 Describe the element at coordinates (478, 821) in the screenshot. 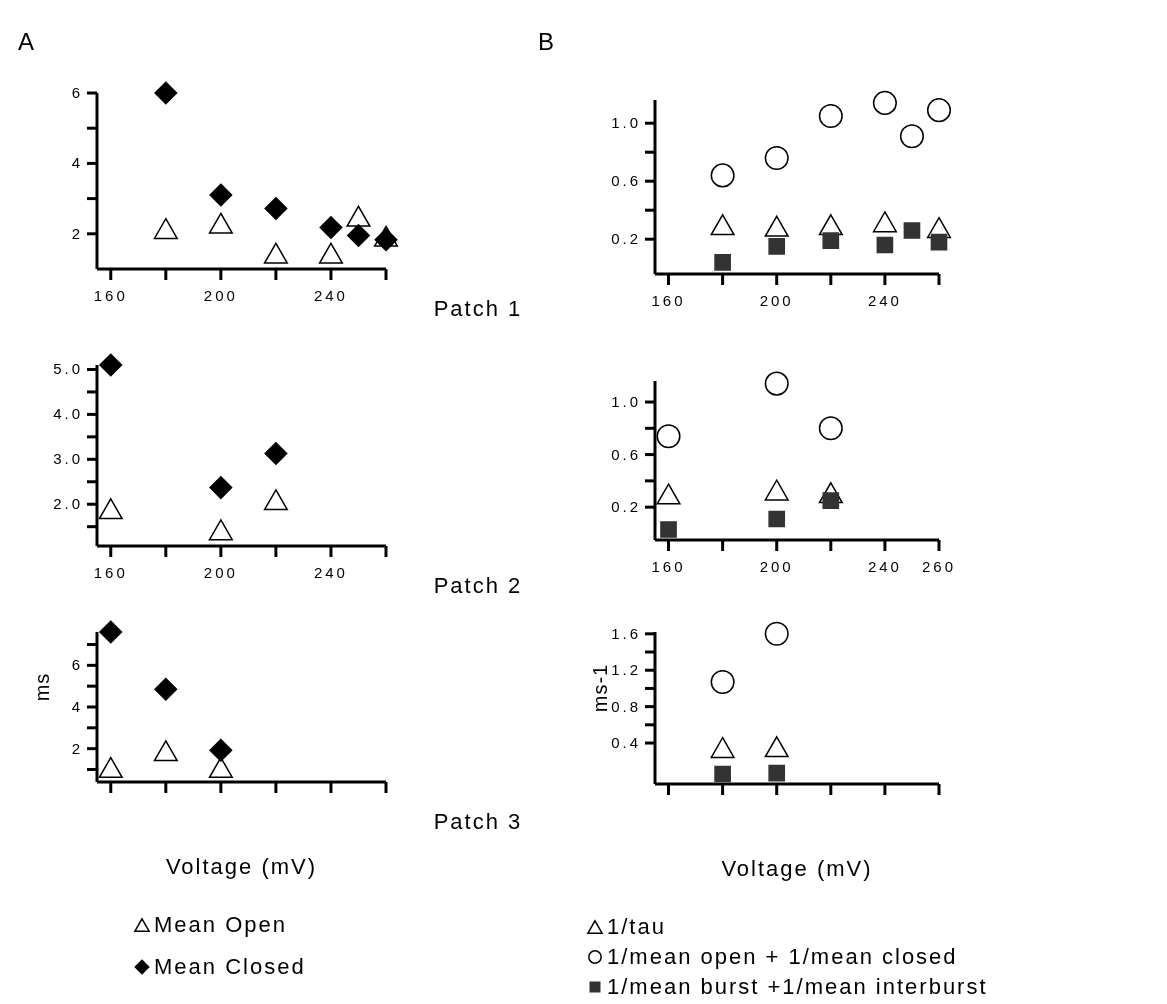

I see `text: Patch 3` at that location.